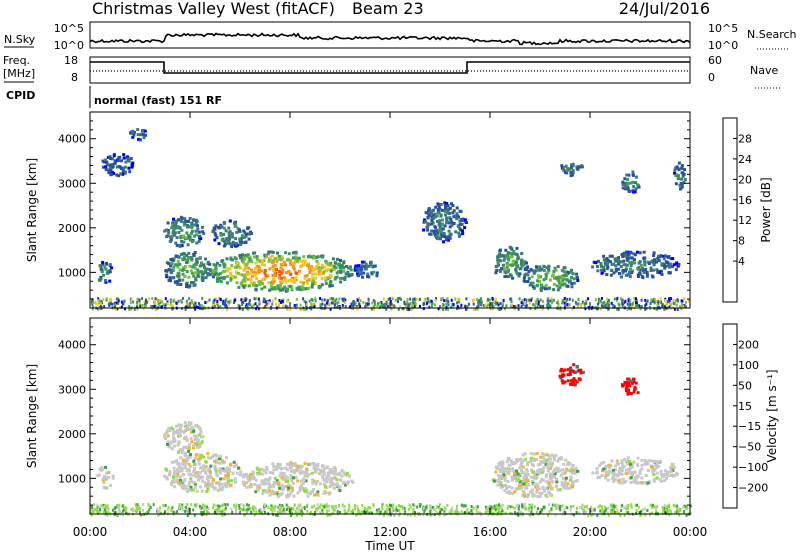 This screenshot has height=554, width=800. What do you see at coordinates (764, 70) in the screenshot?
I see `nave-label: Nave` at bounding box center [764, 70].